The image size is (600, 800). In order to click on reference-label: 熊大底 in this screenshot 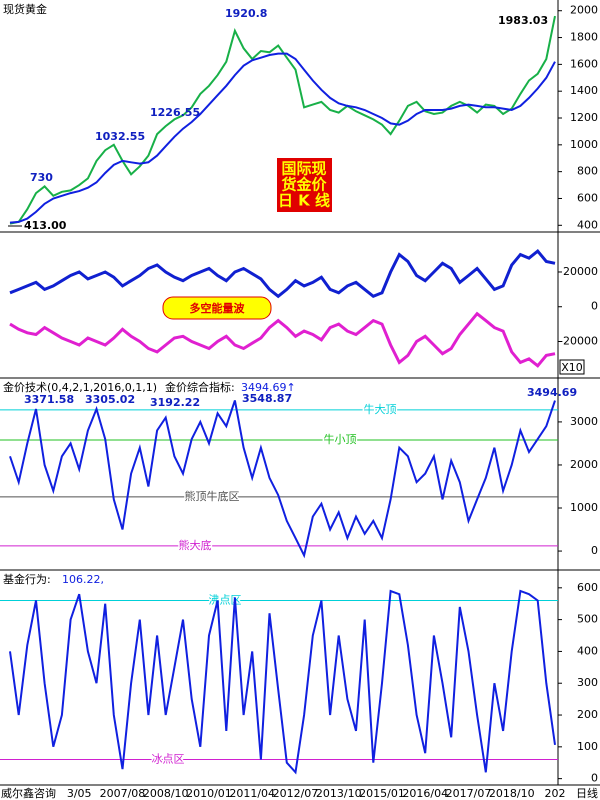, I will do `click(195, 545)`.